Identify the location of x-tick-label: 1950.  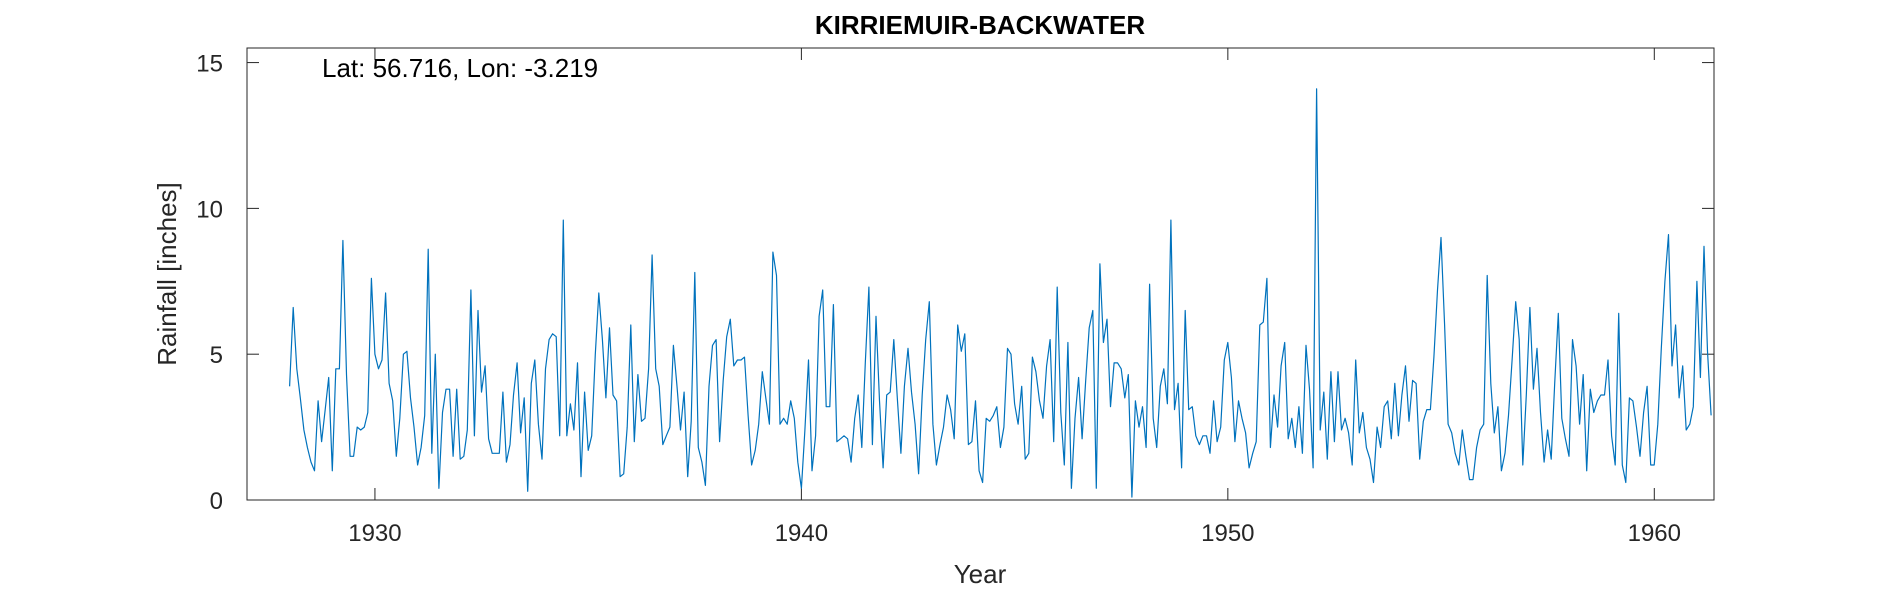
(1227, 533).